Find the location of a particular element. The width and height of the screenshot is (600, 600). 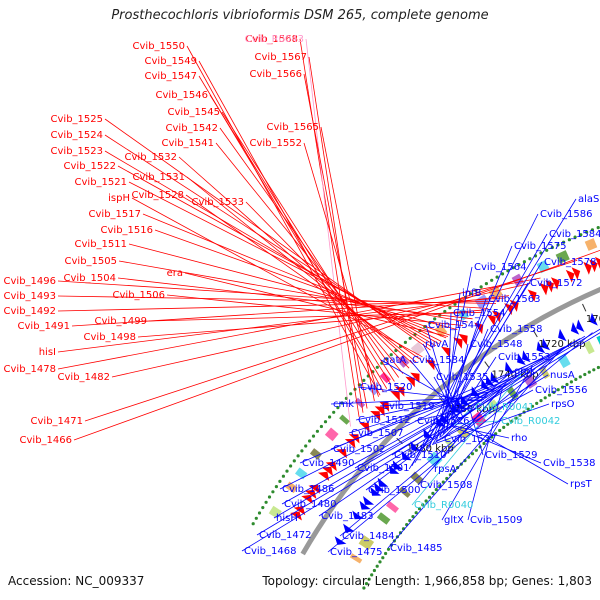

tick-label: 1780 kbp is located at coordinates (430, 449).